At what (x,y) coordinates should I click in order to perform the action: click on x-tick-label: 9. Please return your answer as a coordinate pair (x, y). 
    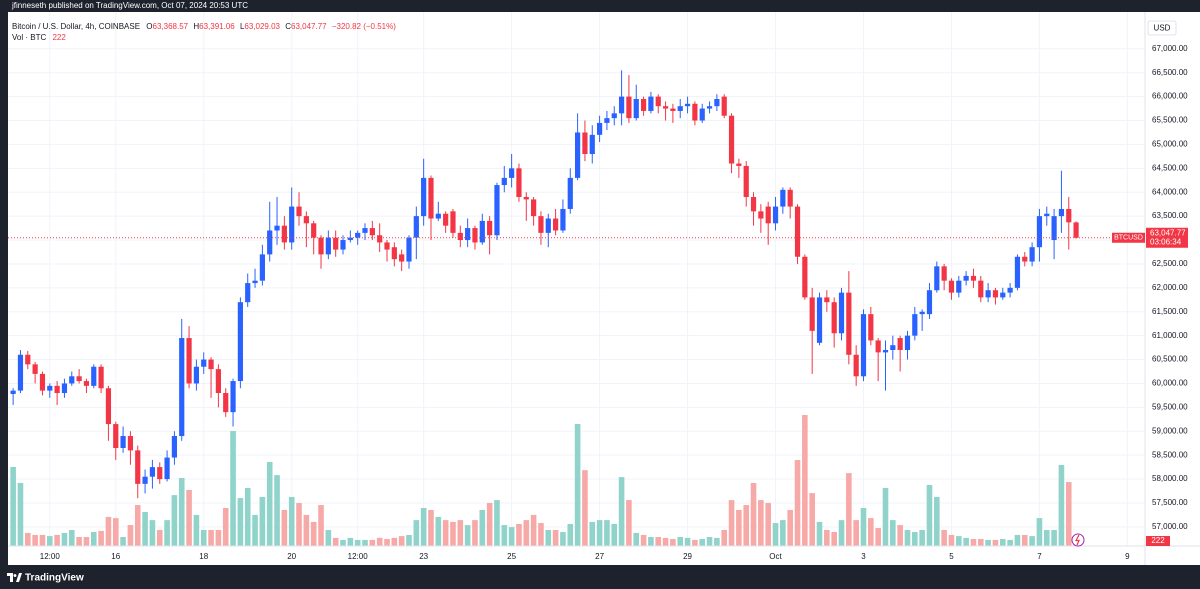
    Looking at the image, I should click on (1127, 556).